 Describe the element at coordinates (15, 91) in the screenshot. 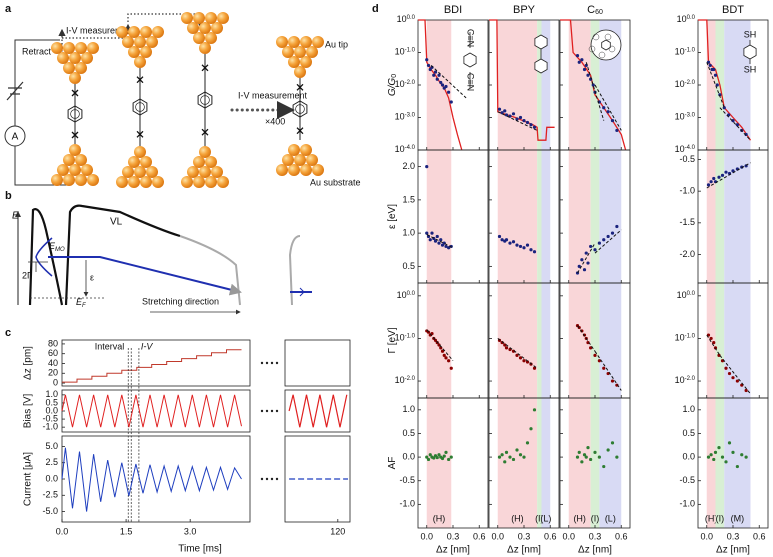

I see `voltage-source` at that location.